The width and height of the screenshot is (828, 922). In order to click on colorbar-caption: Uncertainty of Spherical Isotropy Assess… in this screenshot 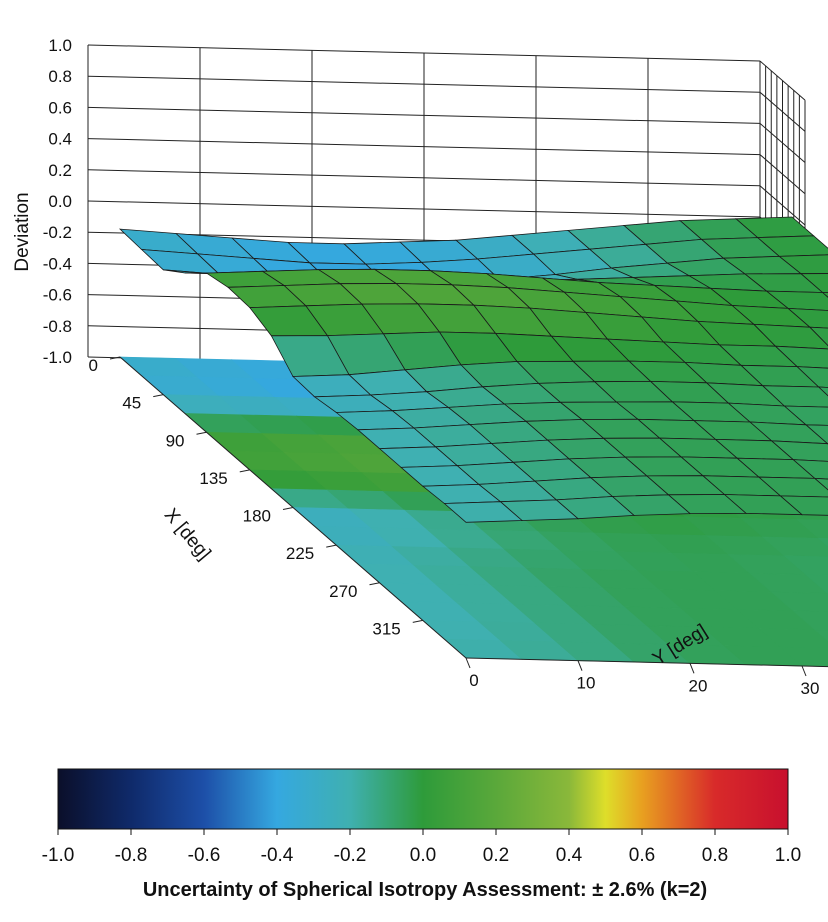, I will do `click(425, 890)`.